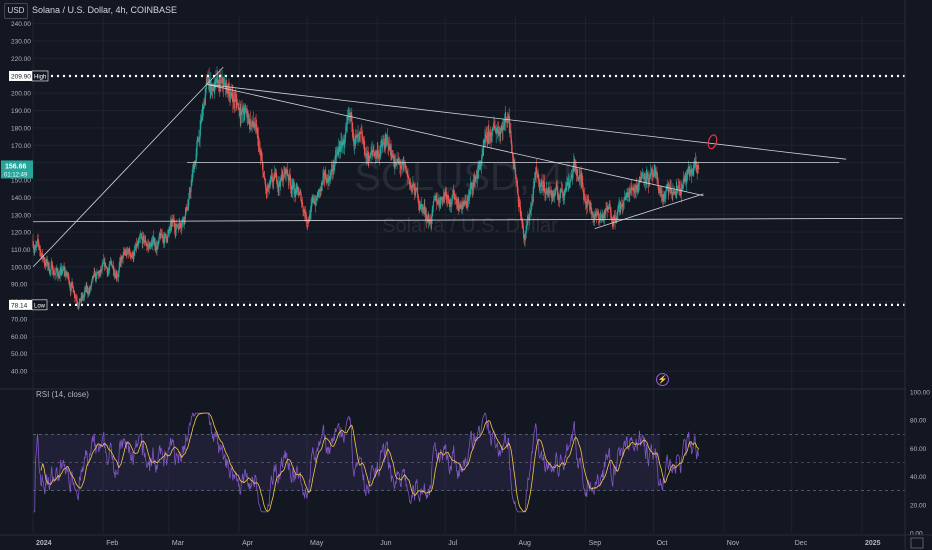 The height and width of the screenshot is (550, 932). What do you see at coordinates (62, 394) in the screenshot?
I see `rsi-indicator-label: RSI (14, close)` at bounding box center [62, 394].